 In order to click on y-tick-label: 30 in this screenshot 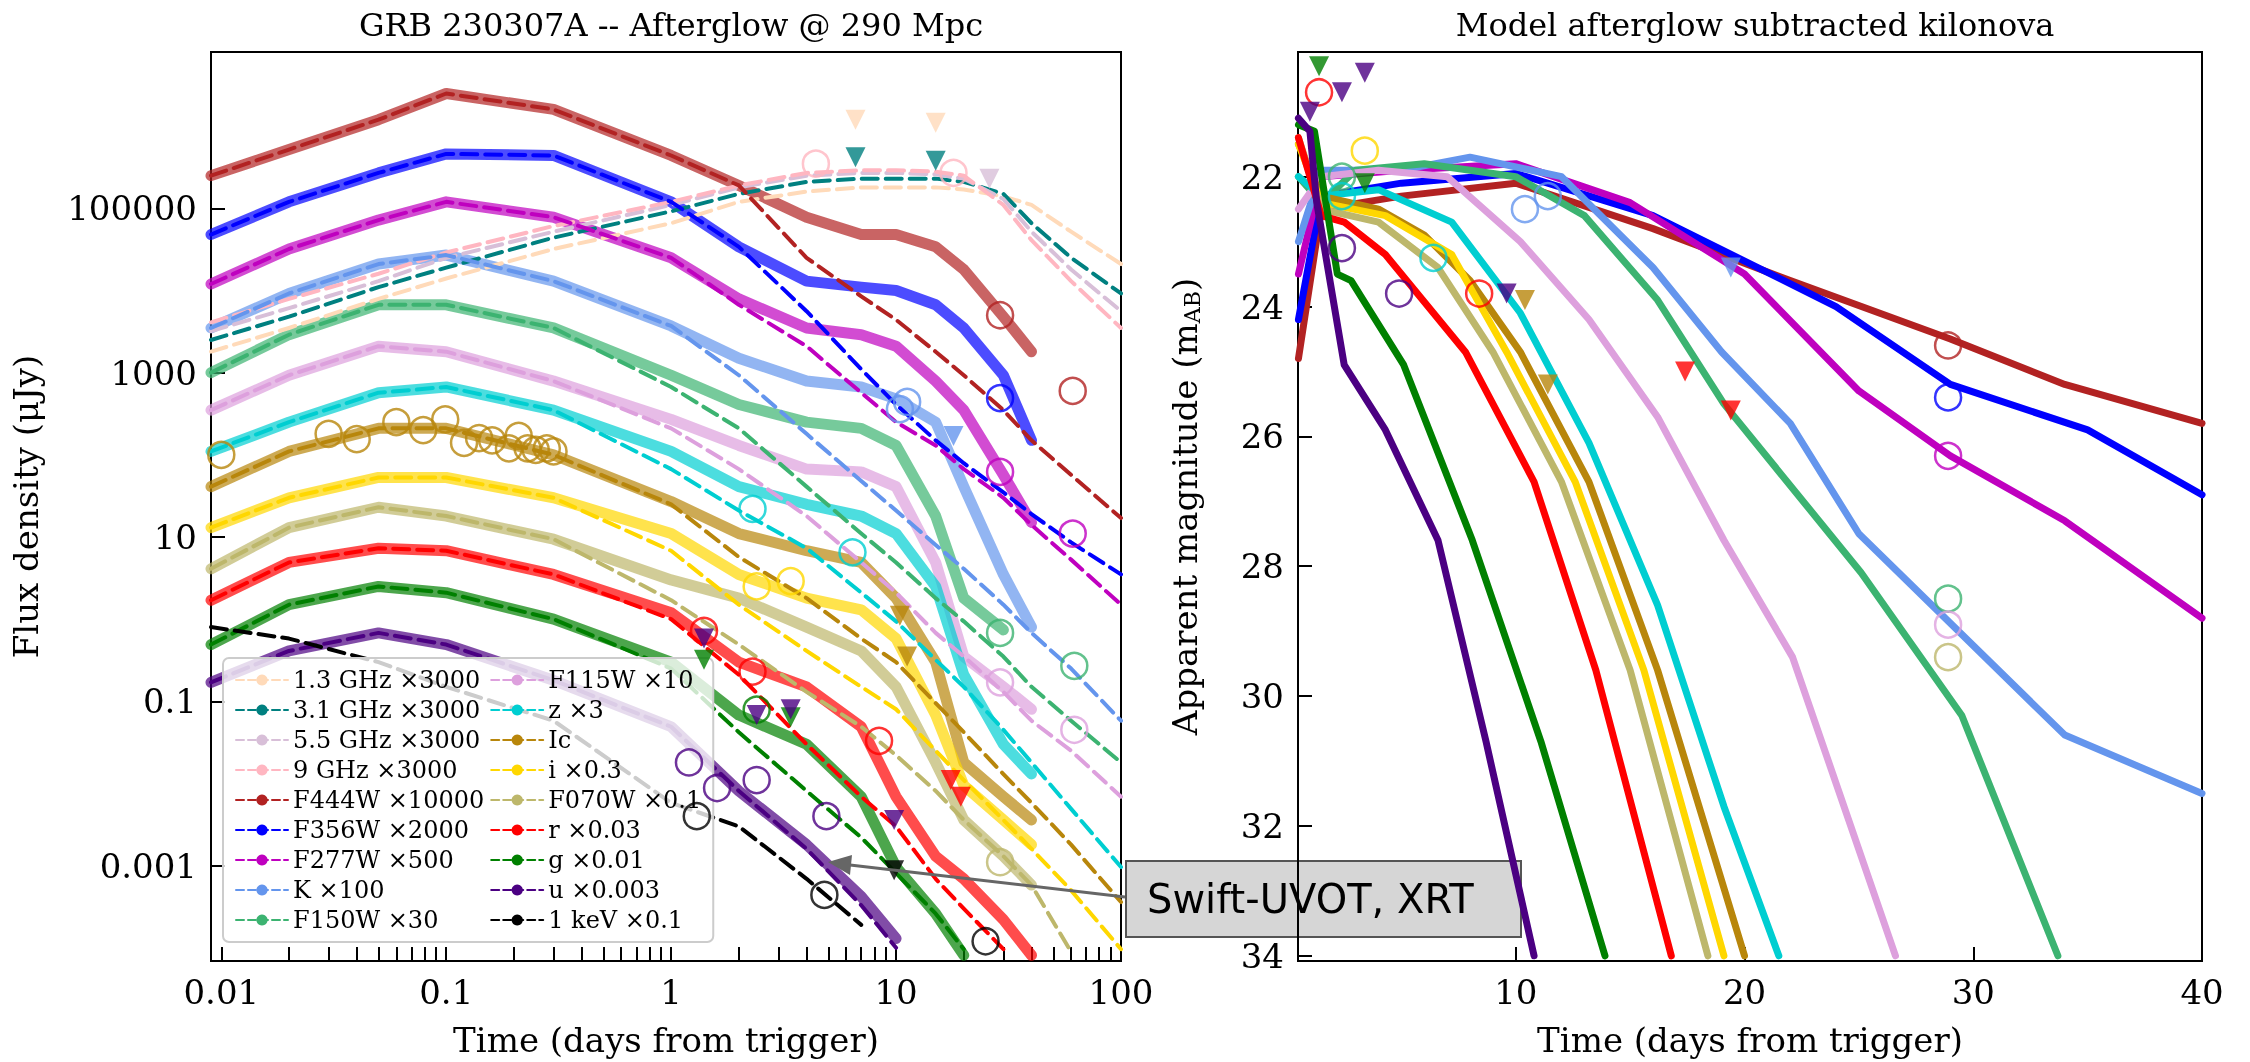, I will do `click(1262, 696)`.